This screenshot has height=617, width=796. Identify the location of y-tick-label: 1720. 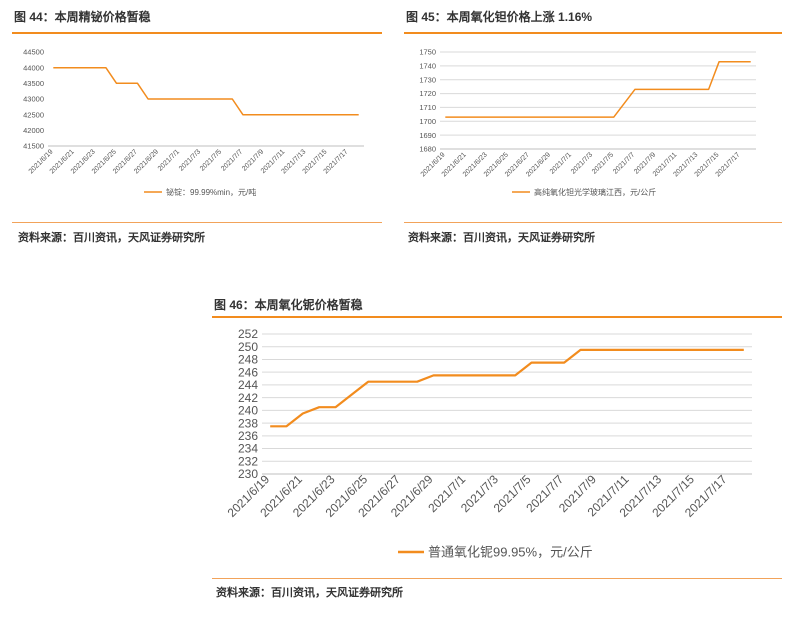
(427, 93).